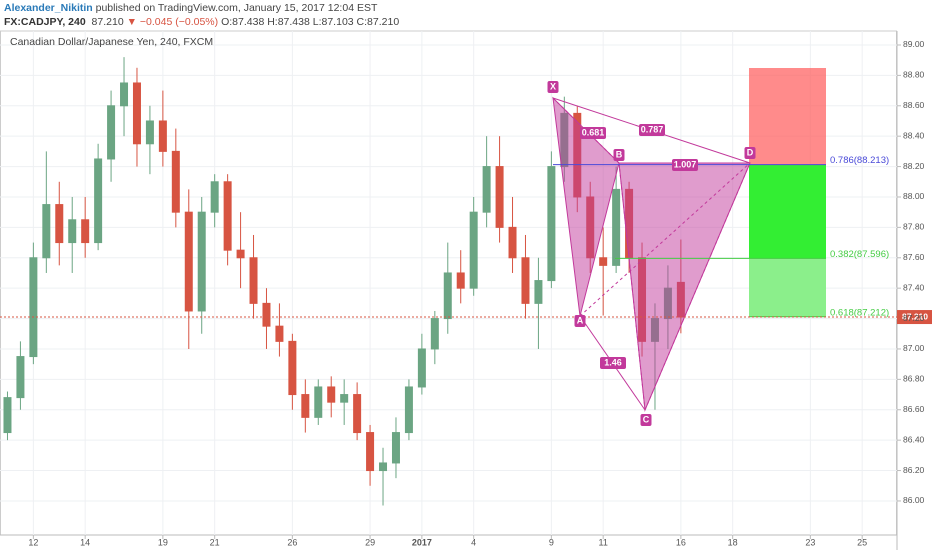 The width and height of the screenshot is (932, 550). What do you see at coordinates (787, 116) in the screenshot?
I see `stop-zone` at bounding box center [787, 116].